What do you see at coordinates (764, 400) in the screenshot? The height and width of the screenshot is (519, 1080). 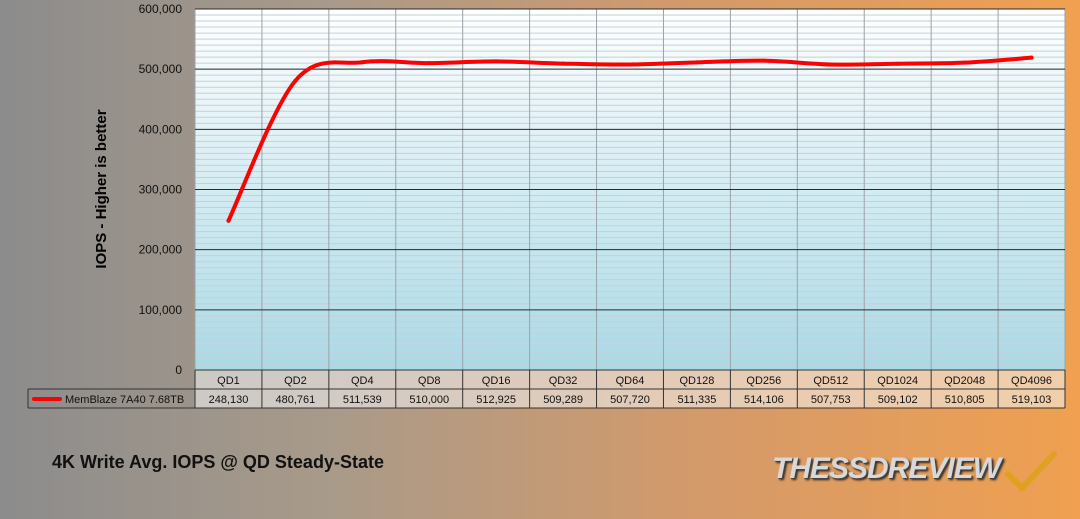 I see `data-label: 514,106` at bounding box center [764, 400].